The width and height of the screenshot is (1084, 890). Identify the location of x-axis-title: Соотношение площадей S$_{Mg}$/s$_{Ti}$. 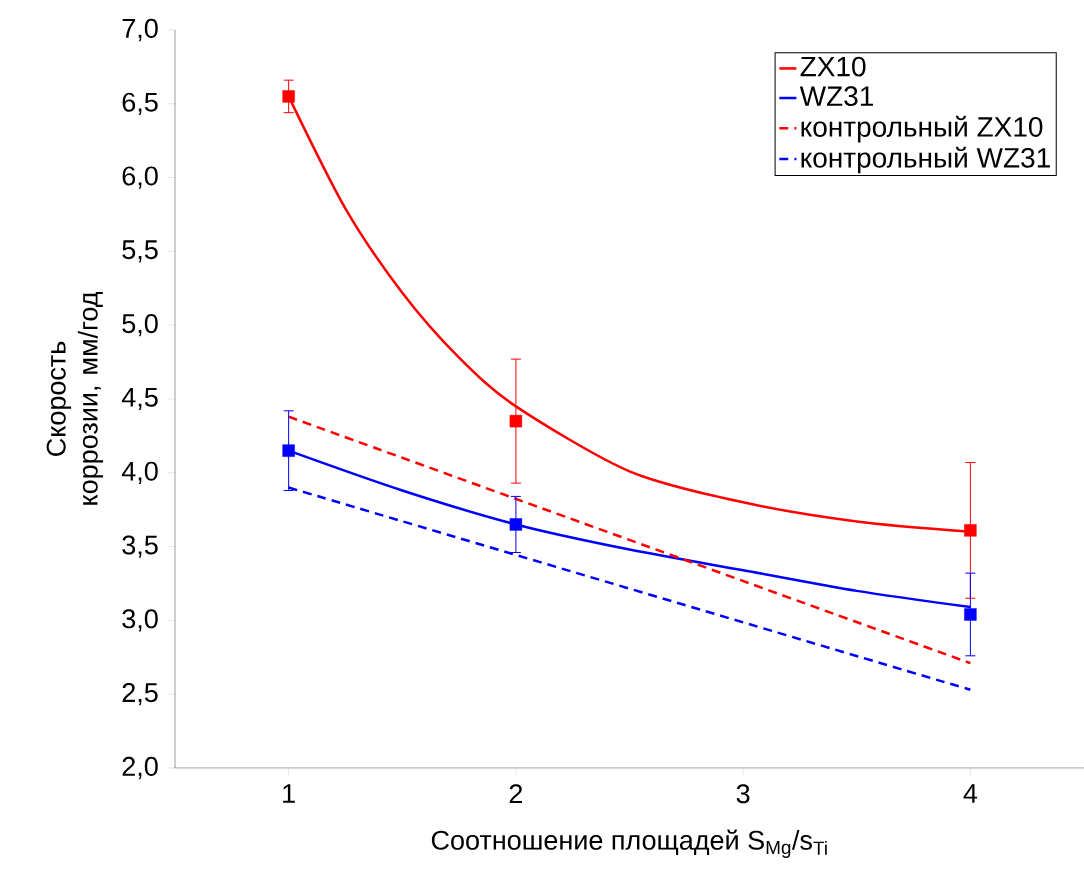
(629, 843).